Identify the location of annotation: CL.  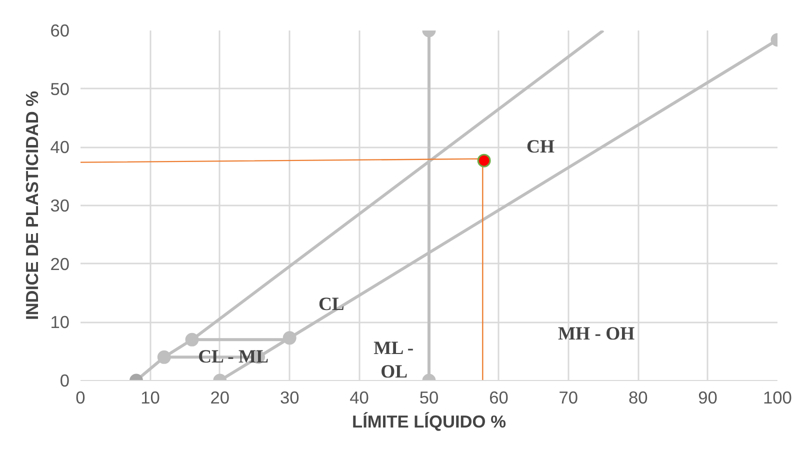
(331, 305).